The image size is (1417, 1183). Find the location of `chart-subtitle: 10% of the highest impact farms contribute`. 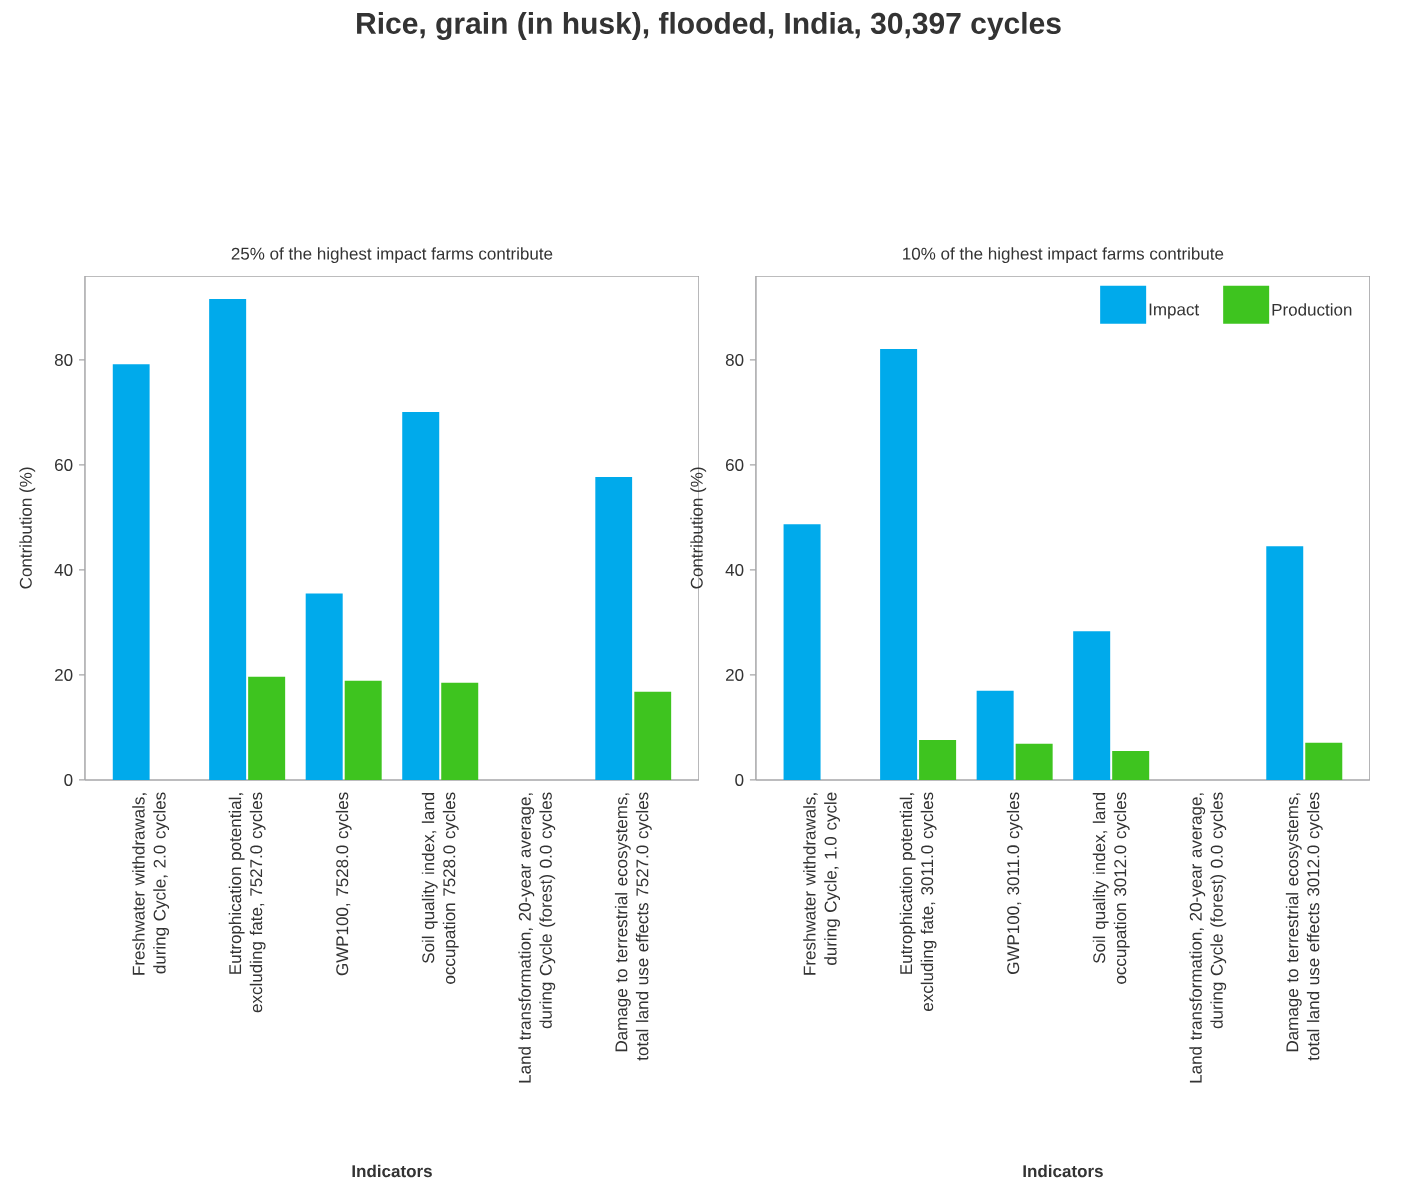

chart-subtitle: 10% of the highest impact farms contribute is located at coordinates (1063, 255).